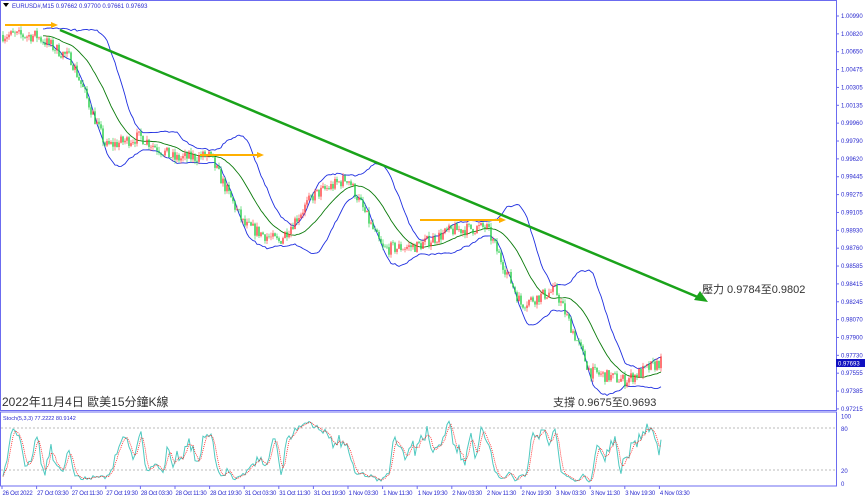 This screenshot has height=501, width=865. Describe the element at coordinates (852, 374) in the screenshot. I see `price-axis-label: 0.97555` at that location.